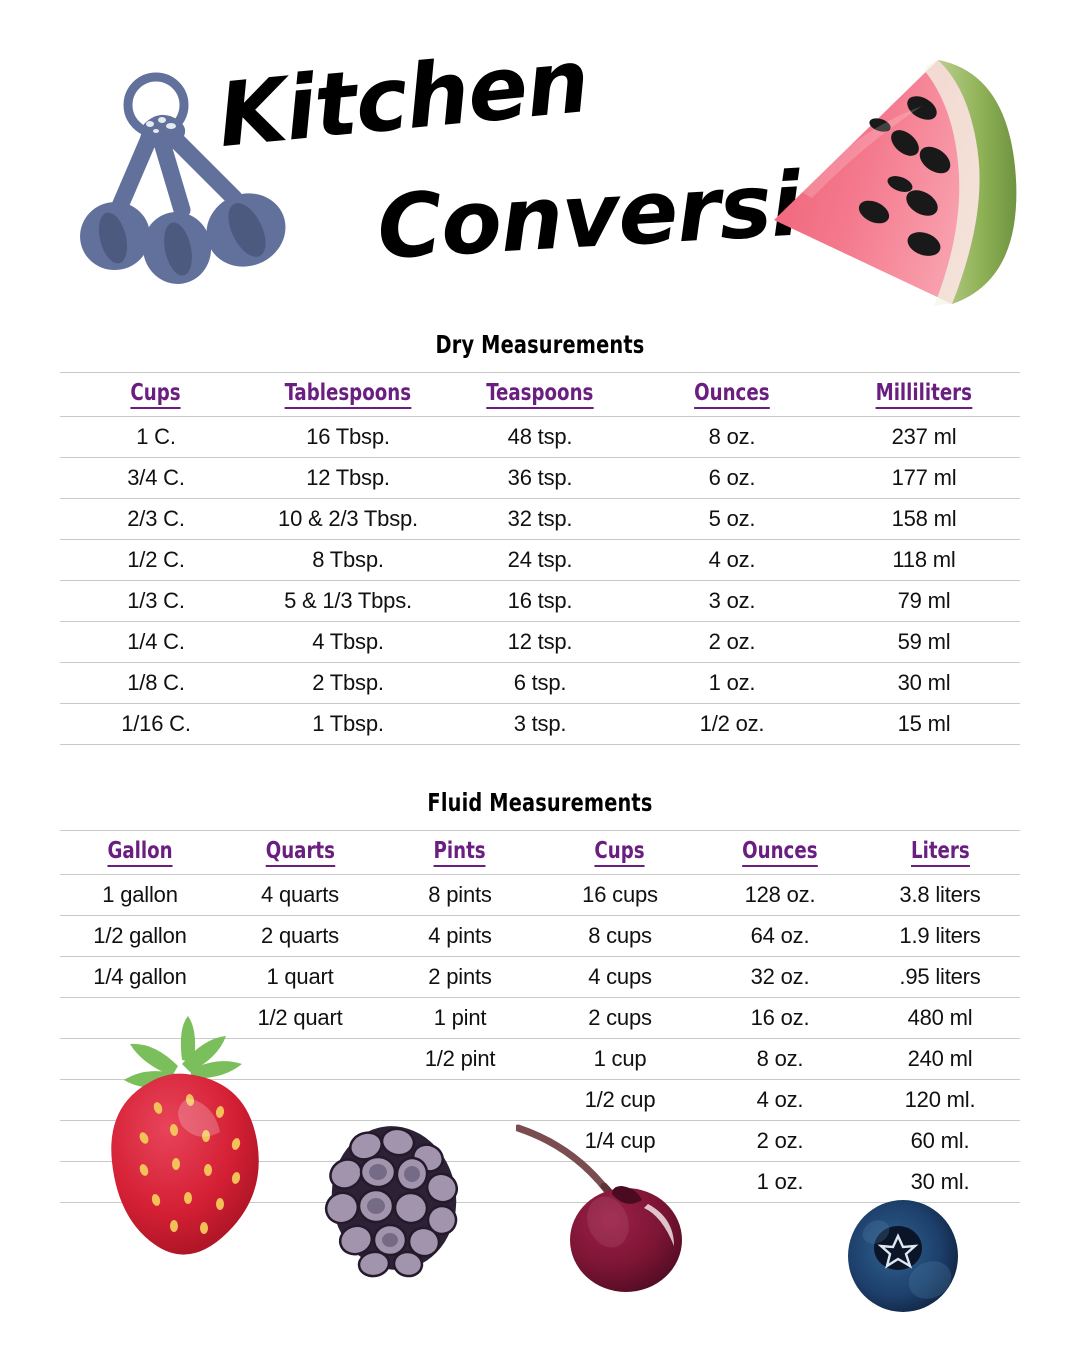  Describe the element at coordinates (780, 977) in the screenshot. I see `table-cell: 32 oz.` at that location.